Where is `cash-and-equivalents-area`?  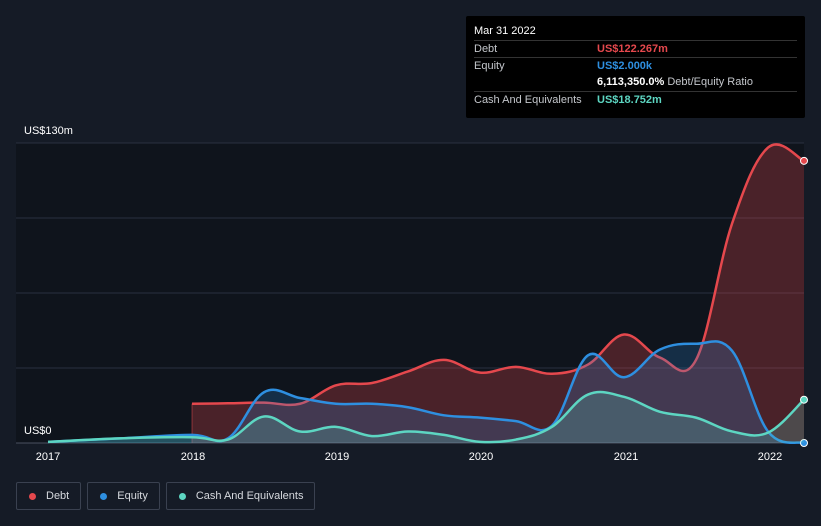 cash-and-equivalents-area is located at coordinates (426, 417).